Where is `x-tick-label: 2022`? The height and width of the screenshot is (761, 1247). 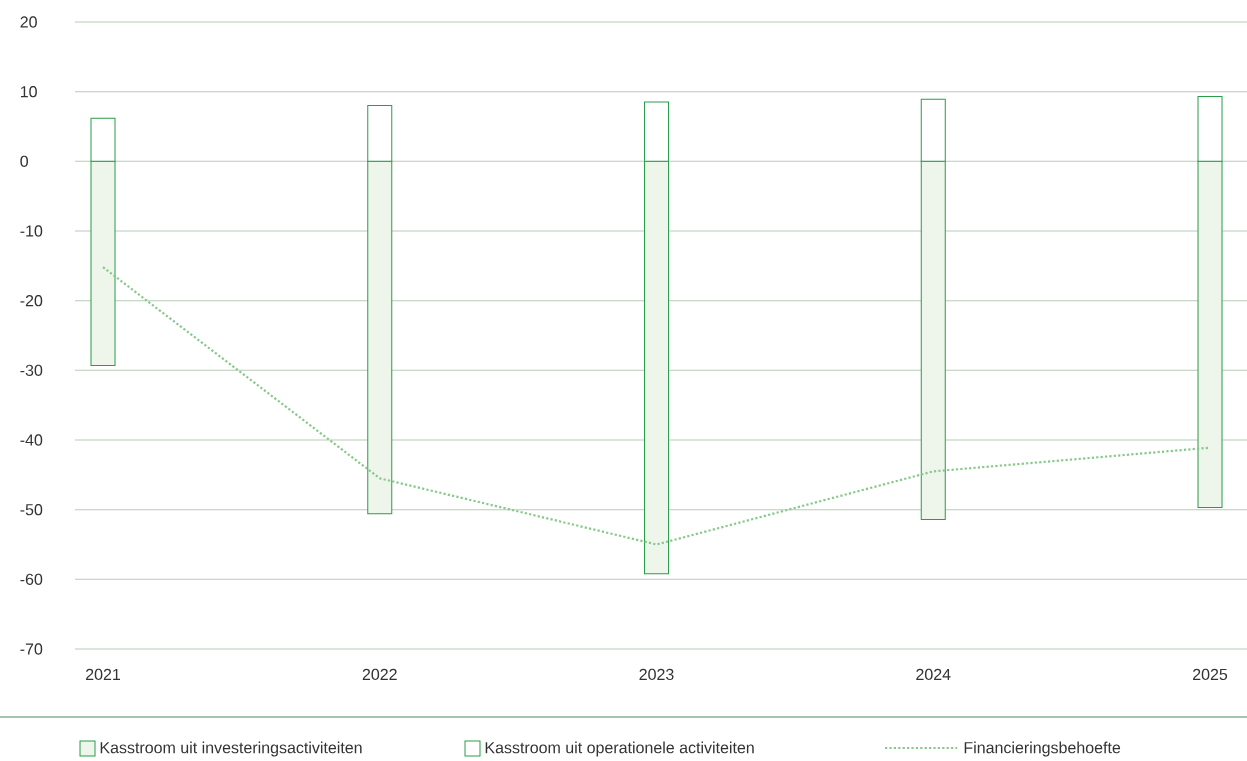
x-tick-label: 2022 is located at coordinates (379, 674).